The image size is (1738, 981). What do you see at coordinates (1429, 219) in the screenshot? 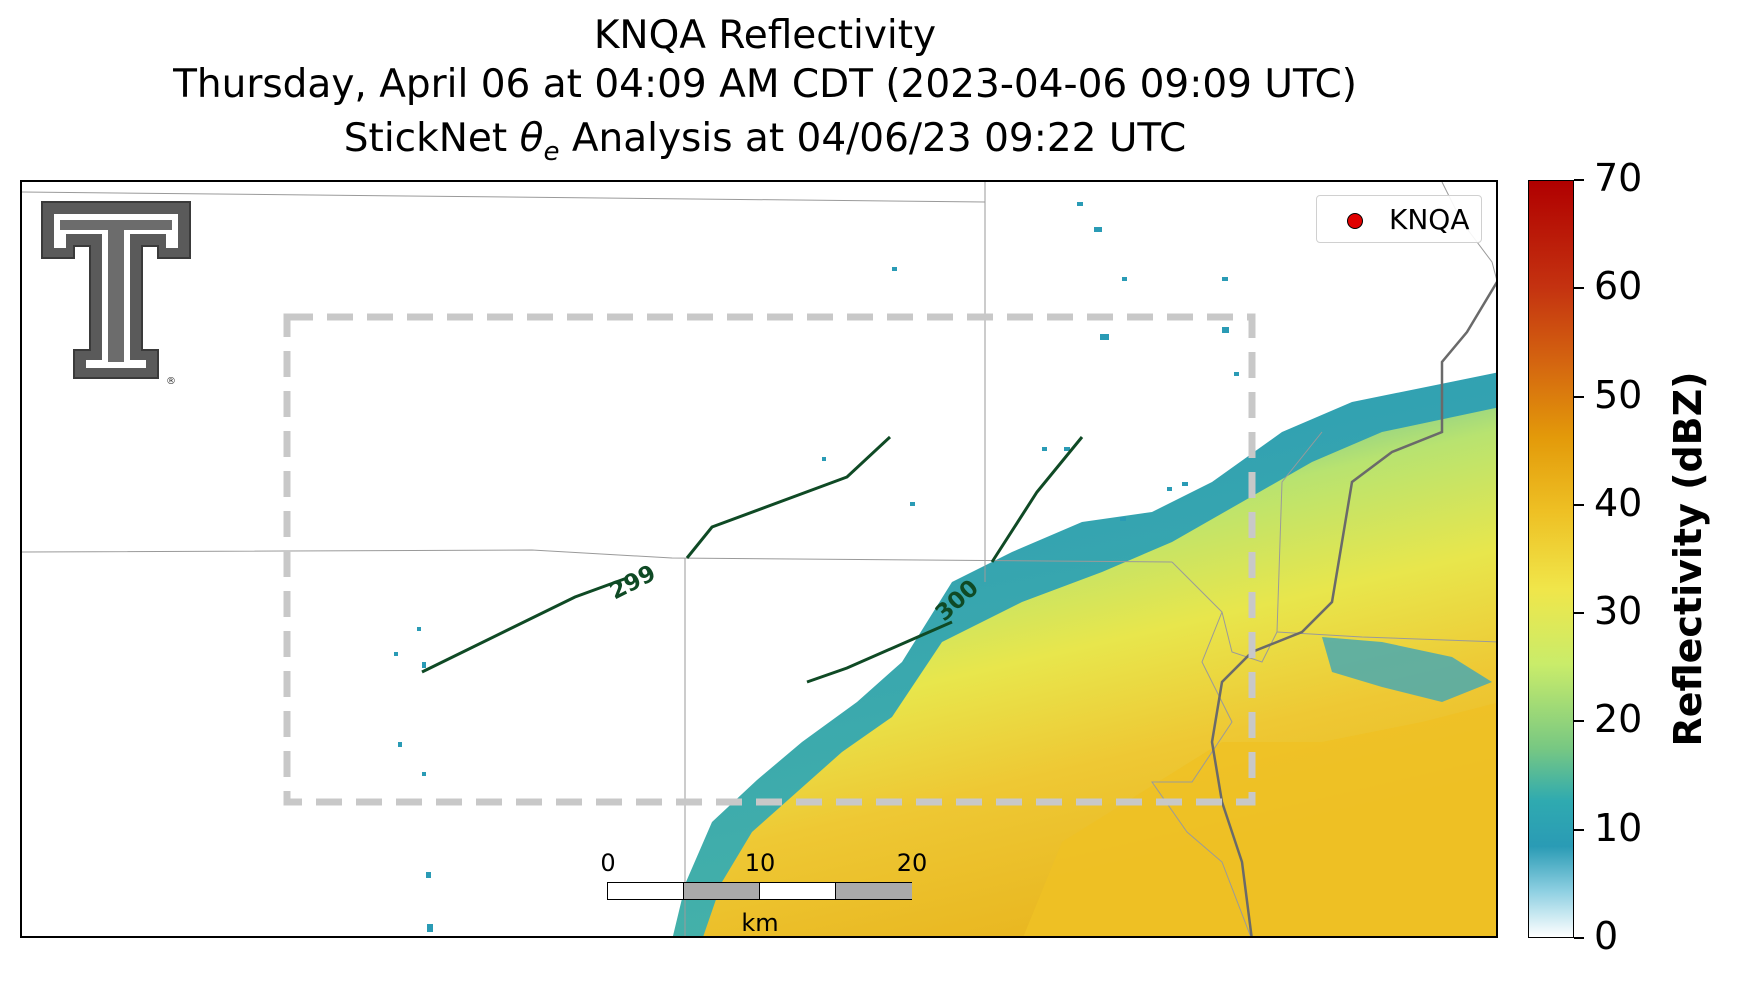
I see `legend-station-label: KNQA` at bounding box center [1429, 219].